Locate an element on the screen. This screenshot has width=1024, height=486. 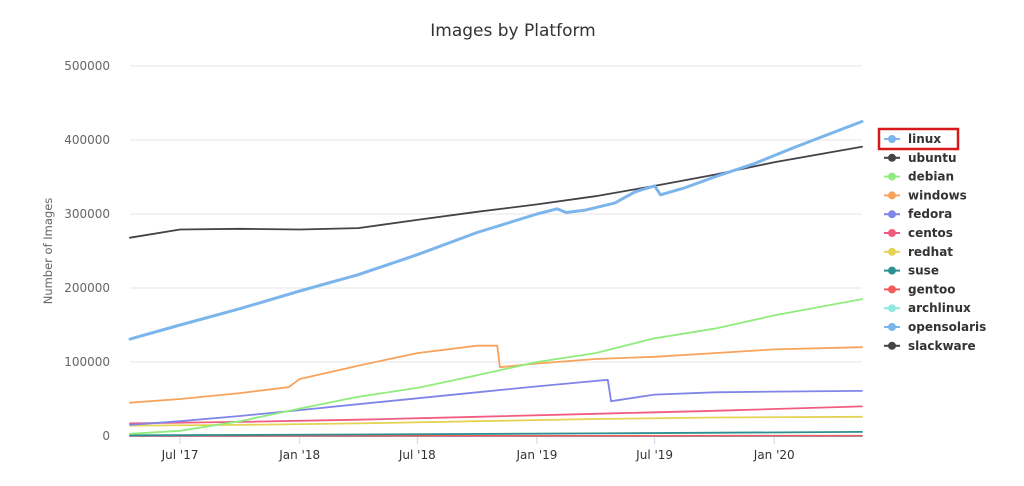
legend-item-opensolaris: opensolaris is located at coordinates (935, 327).